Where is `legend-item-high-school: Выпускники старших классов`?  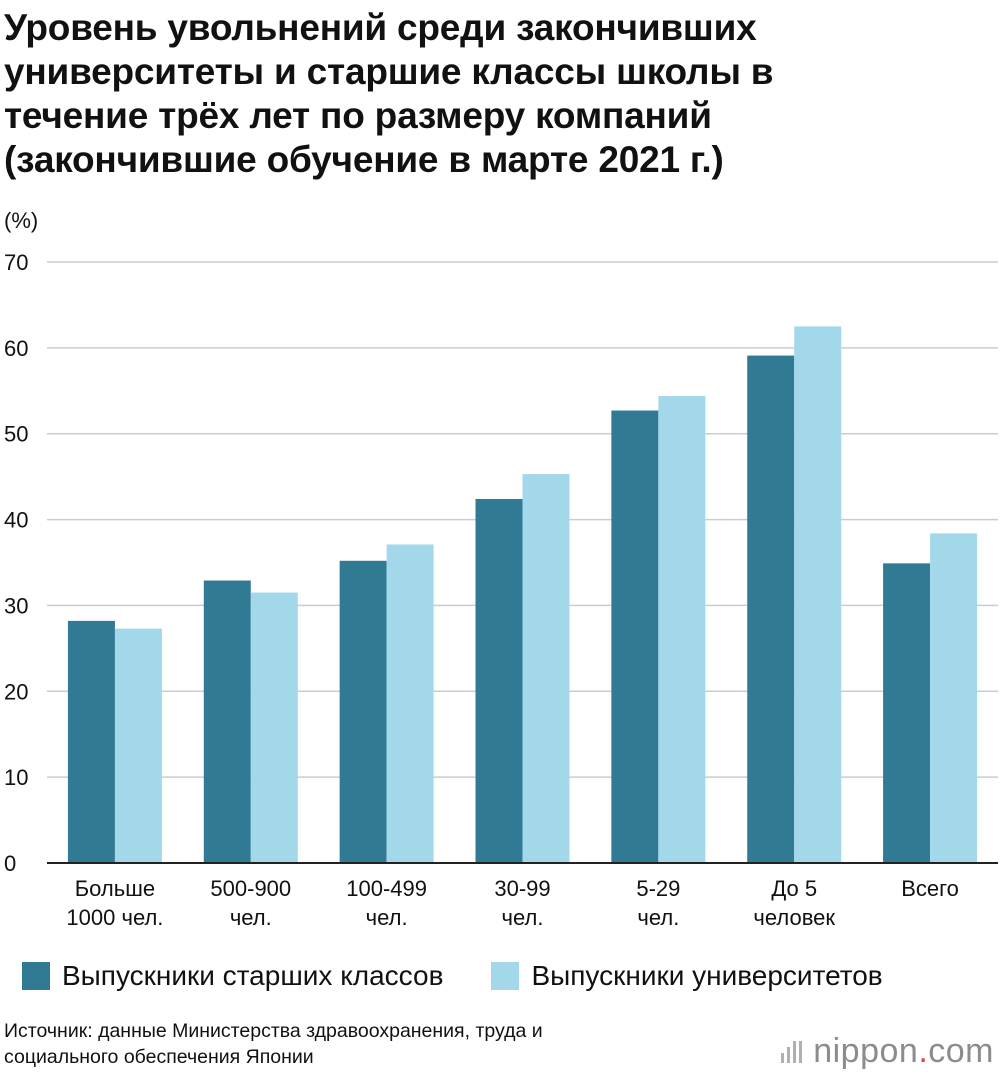 legend-item-high-school: Выпускники старших классов is located at coordinates (232, 976).